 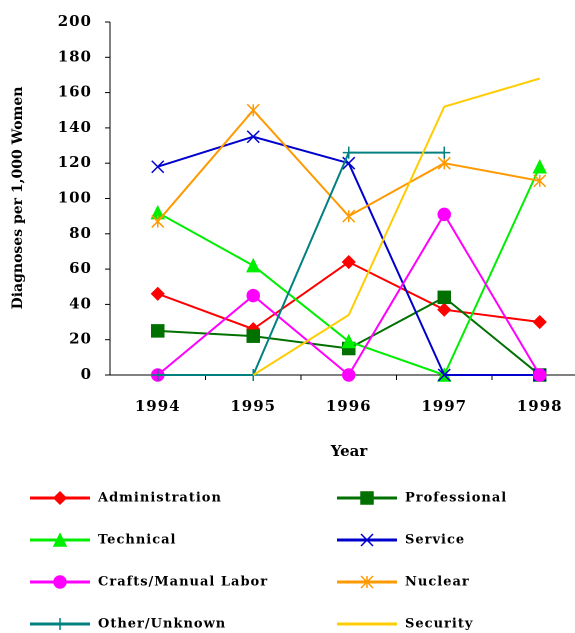 I want to click on y-tick-label: 60, so click(x=80, y=268).